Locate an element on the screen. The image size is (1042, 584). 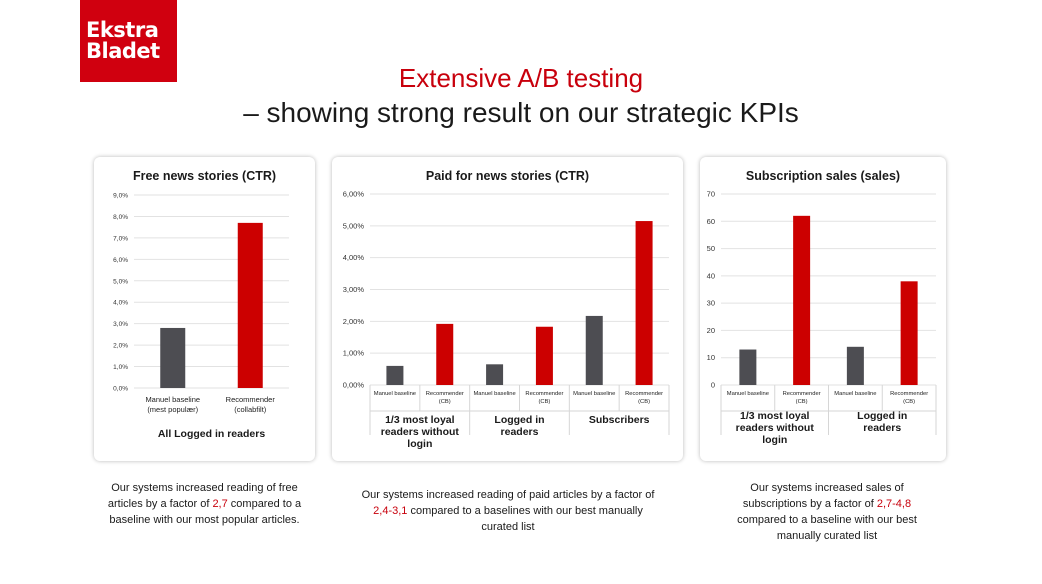
factor-highlight: 2,7 is located at coordinates (220, 504).